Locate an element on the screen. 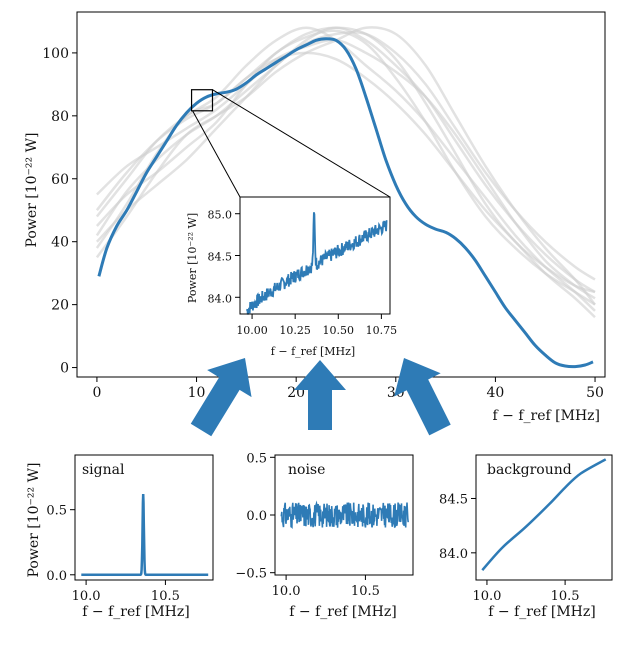 This screenshot has width=623, height=645. inset-x-label: f − f_ref [MHz] is located at coordinates (313, 351).